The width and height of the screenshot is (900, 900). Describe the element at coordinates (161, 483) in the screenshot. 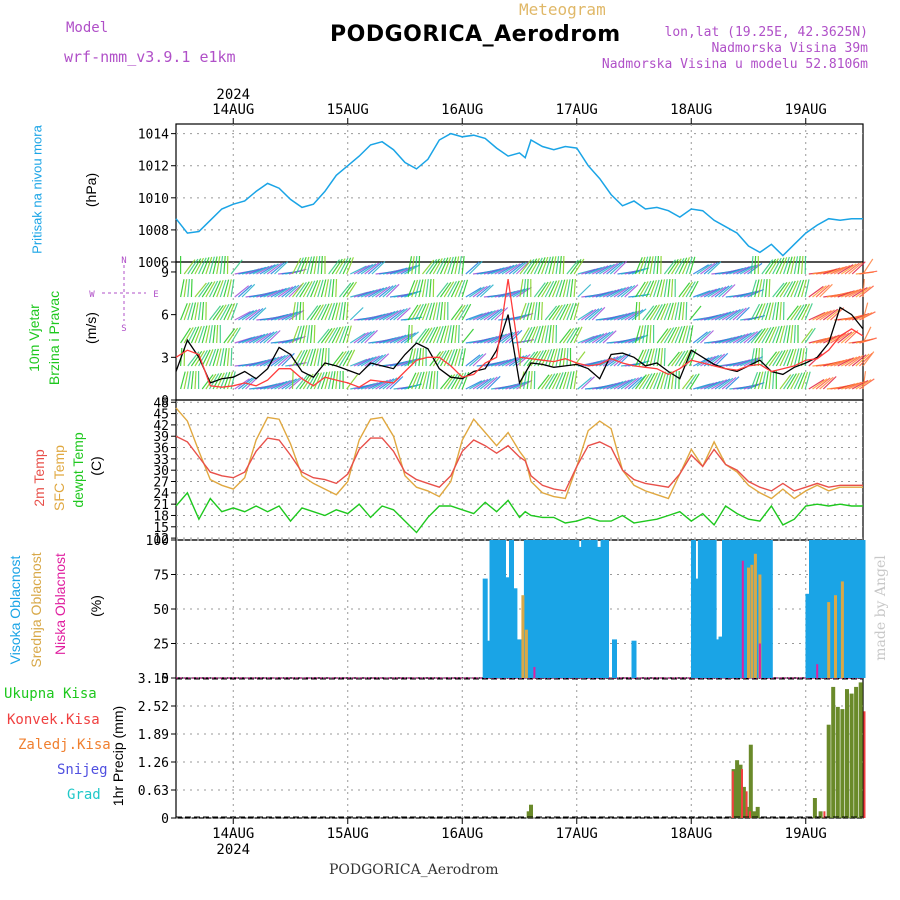

I see `temp-ytick-label: 27` at that location.